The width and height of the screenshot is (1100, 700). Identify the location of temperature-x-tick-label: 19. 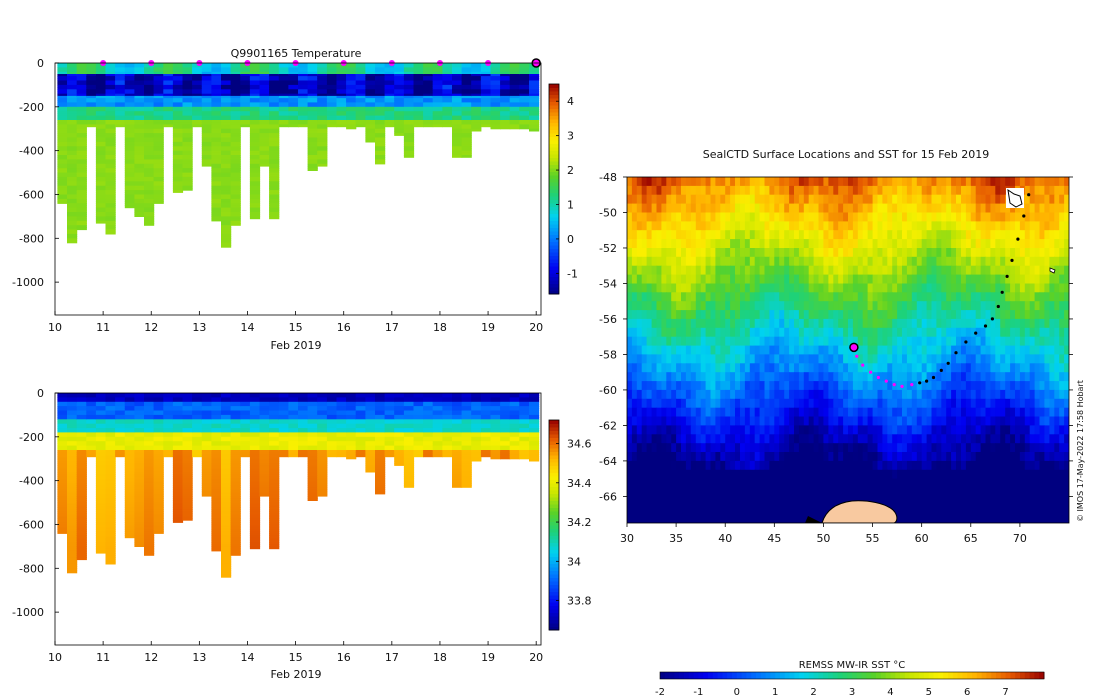
(488, 327).